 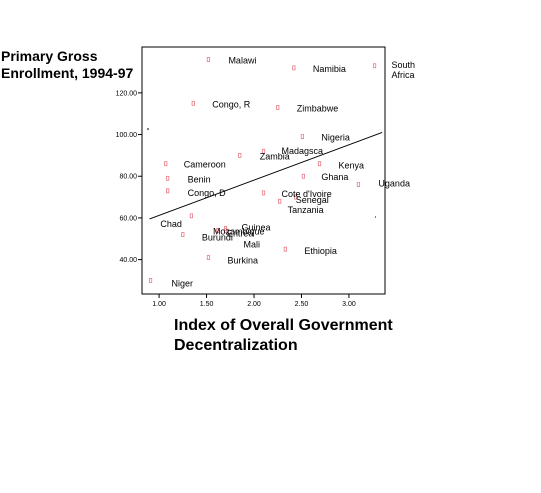 What do you see at coordinates (207, 193) in the screenshot?
I see `point-label: Congo, D` at bounding box center [207, 193].